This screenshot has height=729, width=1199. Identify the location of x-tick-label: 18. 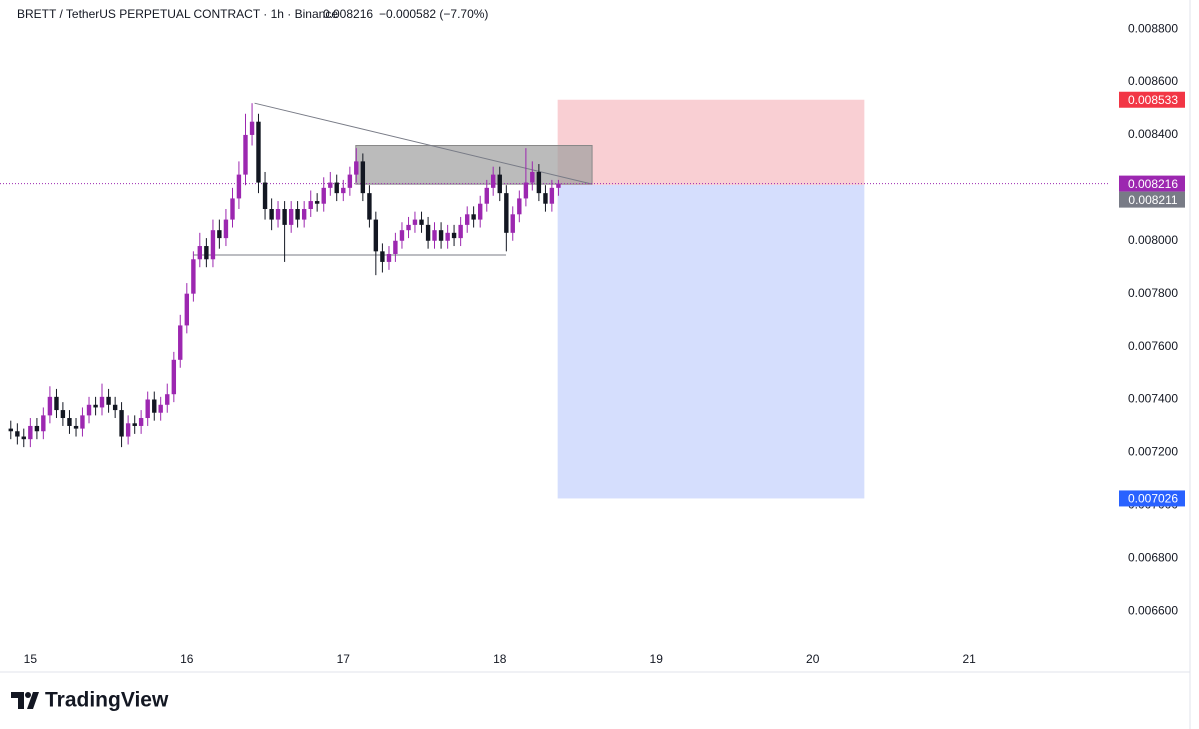
(500, 659).